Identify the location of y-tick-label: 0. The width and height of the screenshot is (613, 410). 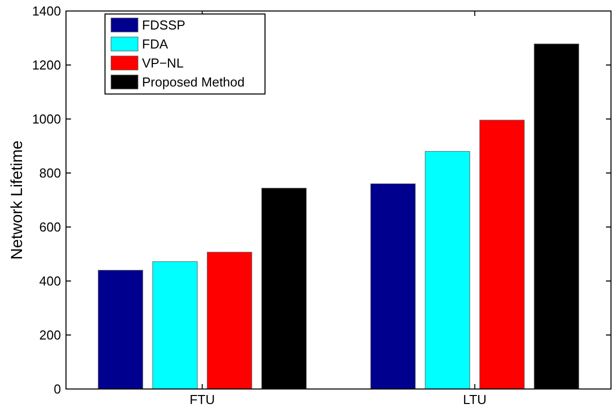
(57, 389).